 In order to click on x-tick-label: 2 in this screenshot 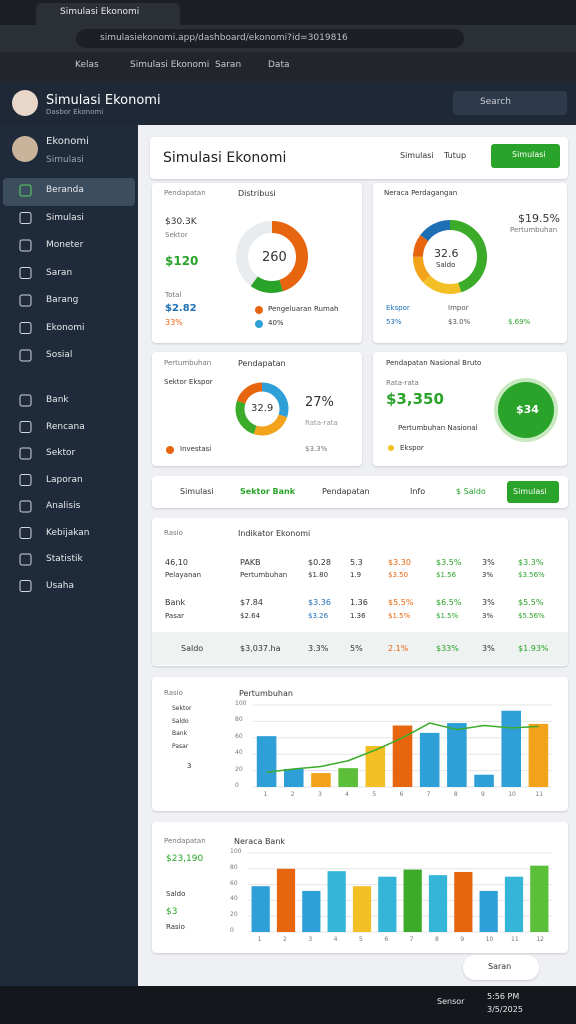, I will do `click(285, 939)`.